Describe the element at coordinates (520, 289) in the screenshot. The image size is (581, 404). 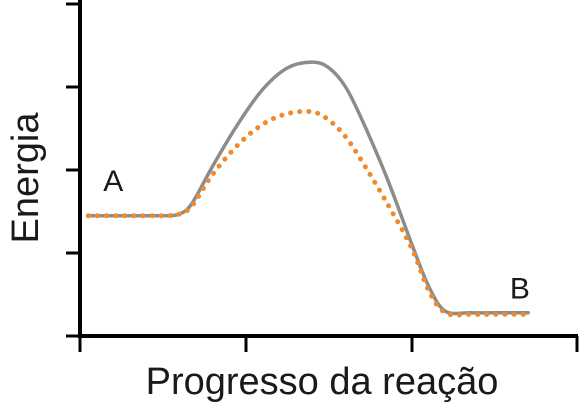
I see `annotation-b: B` at that location.